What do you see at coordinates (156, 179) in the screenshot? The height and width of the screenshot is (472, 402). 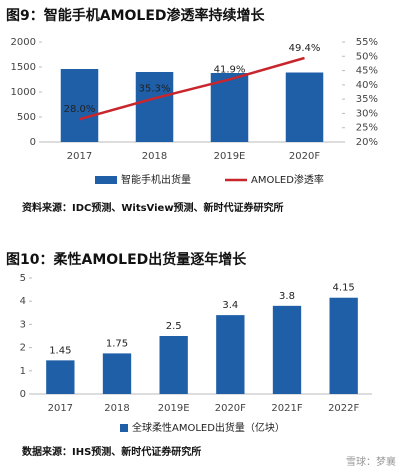 I see `legend-label: 智能手机出货量` at bounding box center [156, 179].